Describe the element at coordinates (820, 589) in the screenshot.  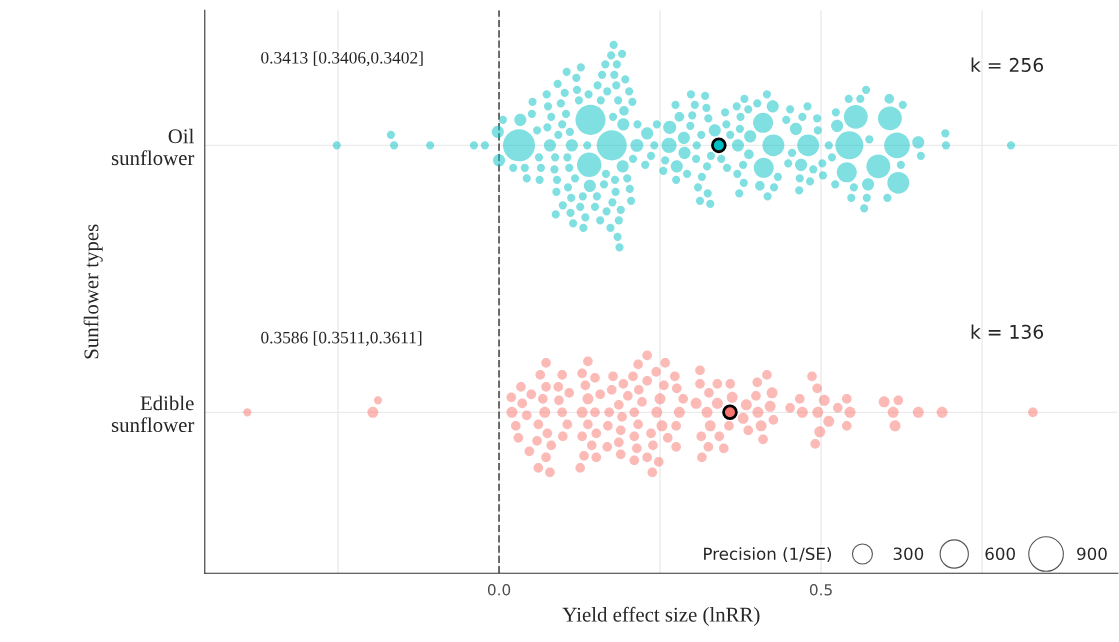
I see `x-tick-label: 0.5` at that location.